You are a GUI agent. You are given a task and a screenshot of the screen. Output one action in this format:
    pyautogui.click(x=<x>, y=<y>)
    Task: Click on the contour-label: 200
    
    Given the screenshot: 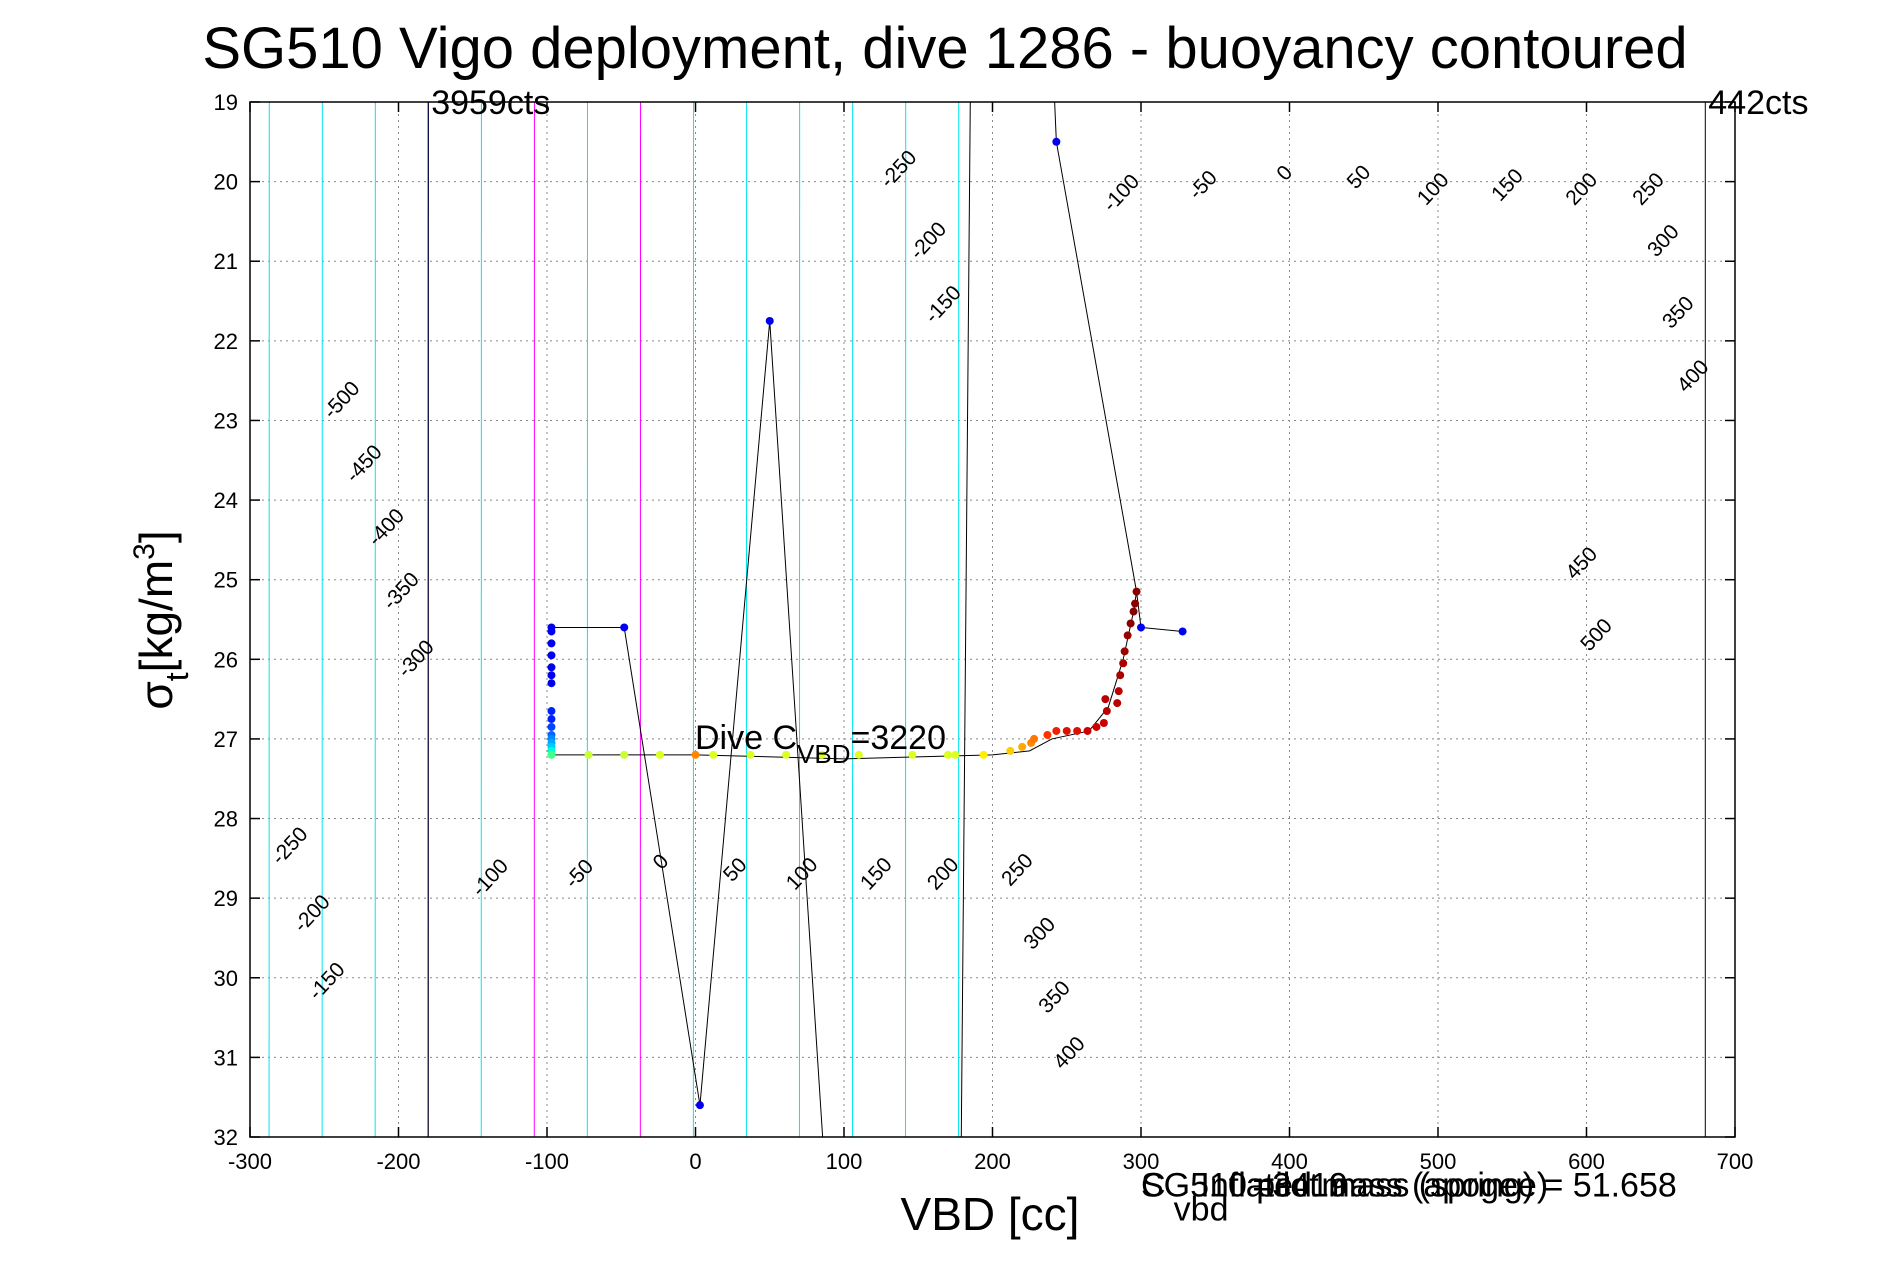 What is the action you would take?
    pyautogui.click(x=1581, y=188)
    